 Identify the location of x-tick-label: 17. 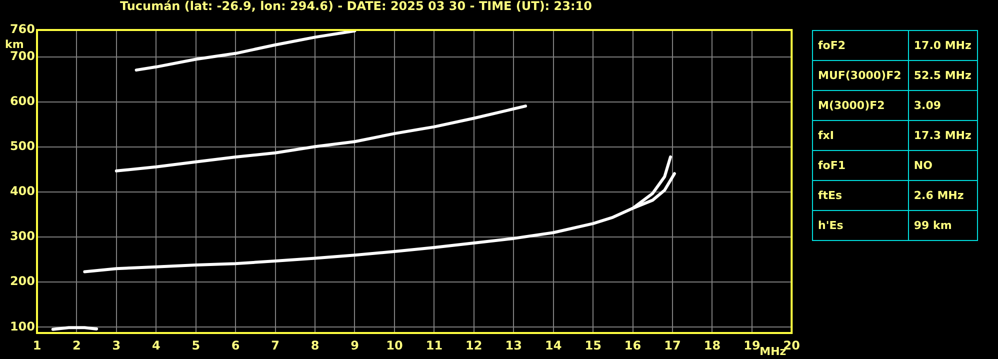
(672, 345).